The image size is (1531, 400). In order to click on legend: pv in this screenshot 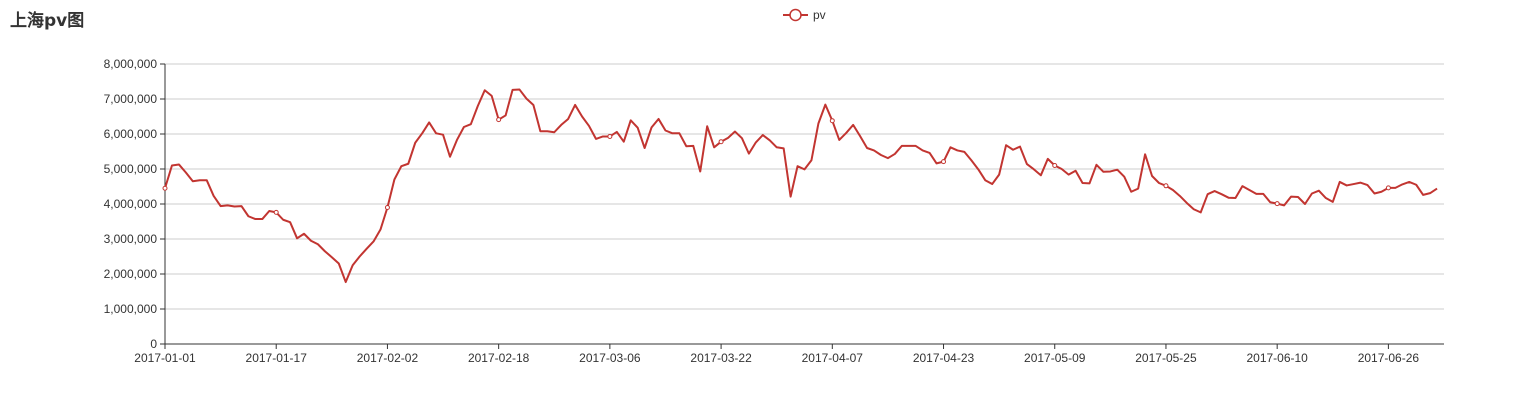, I will do `click(804, 15)`.